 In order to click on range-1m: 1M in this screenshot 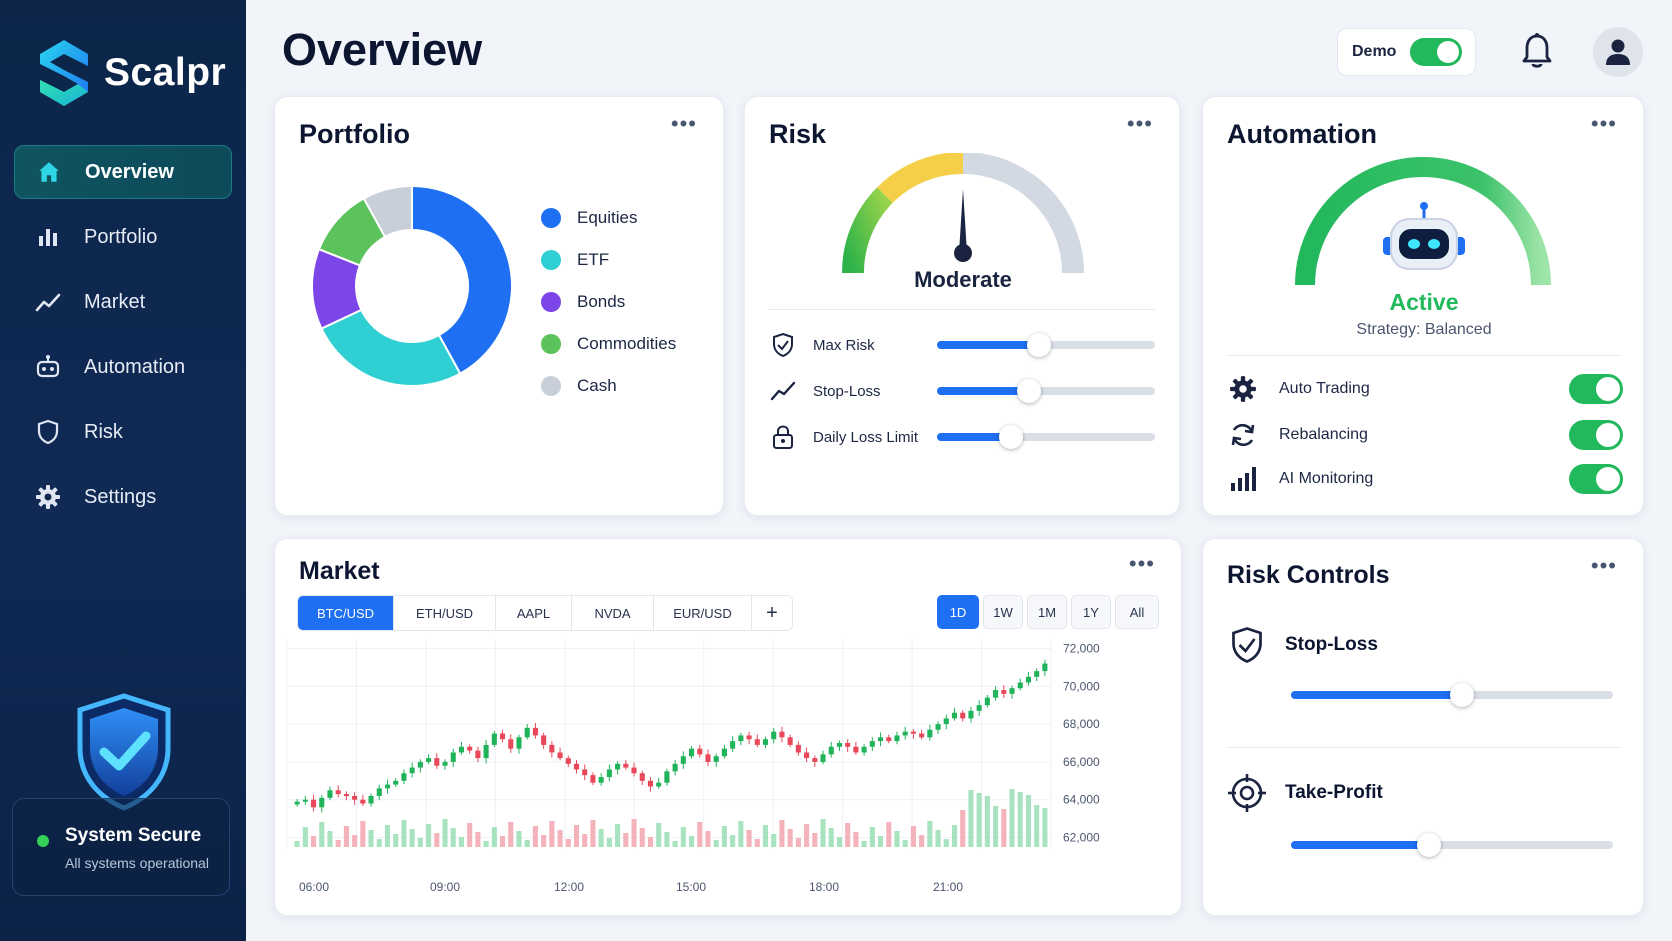, I will do `click(1047, 612)`.